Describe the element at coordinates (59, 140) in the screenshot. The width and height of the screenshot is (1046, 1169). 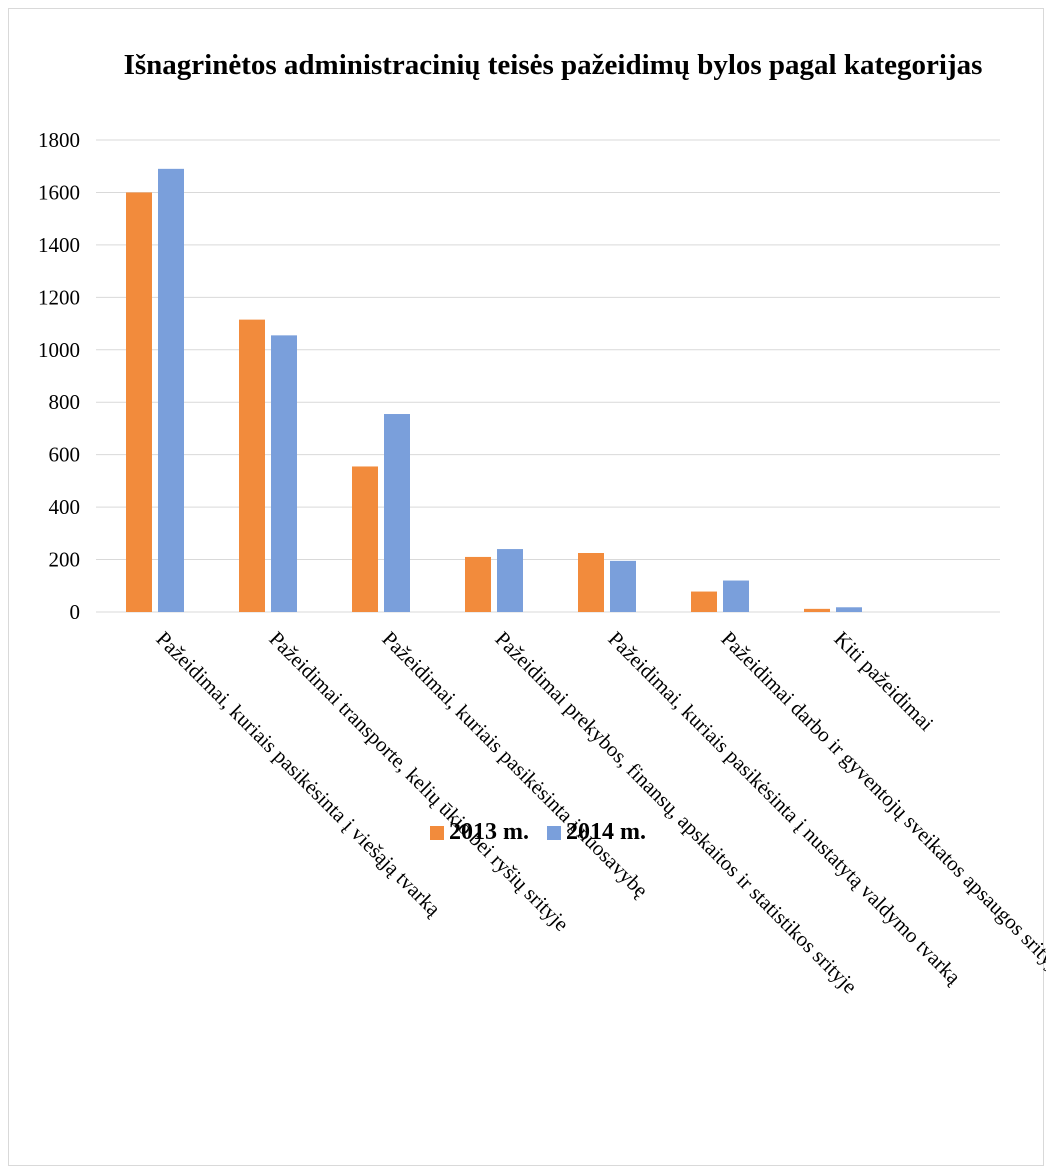
I see `y-tick-label: 1800` at that location.